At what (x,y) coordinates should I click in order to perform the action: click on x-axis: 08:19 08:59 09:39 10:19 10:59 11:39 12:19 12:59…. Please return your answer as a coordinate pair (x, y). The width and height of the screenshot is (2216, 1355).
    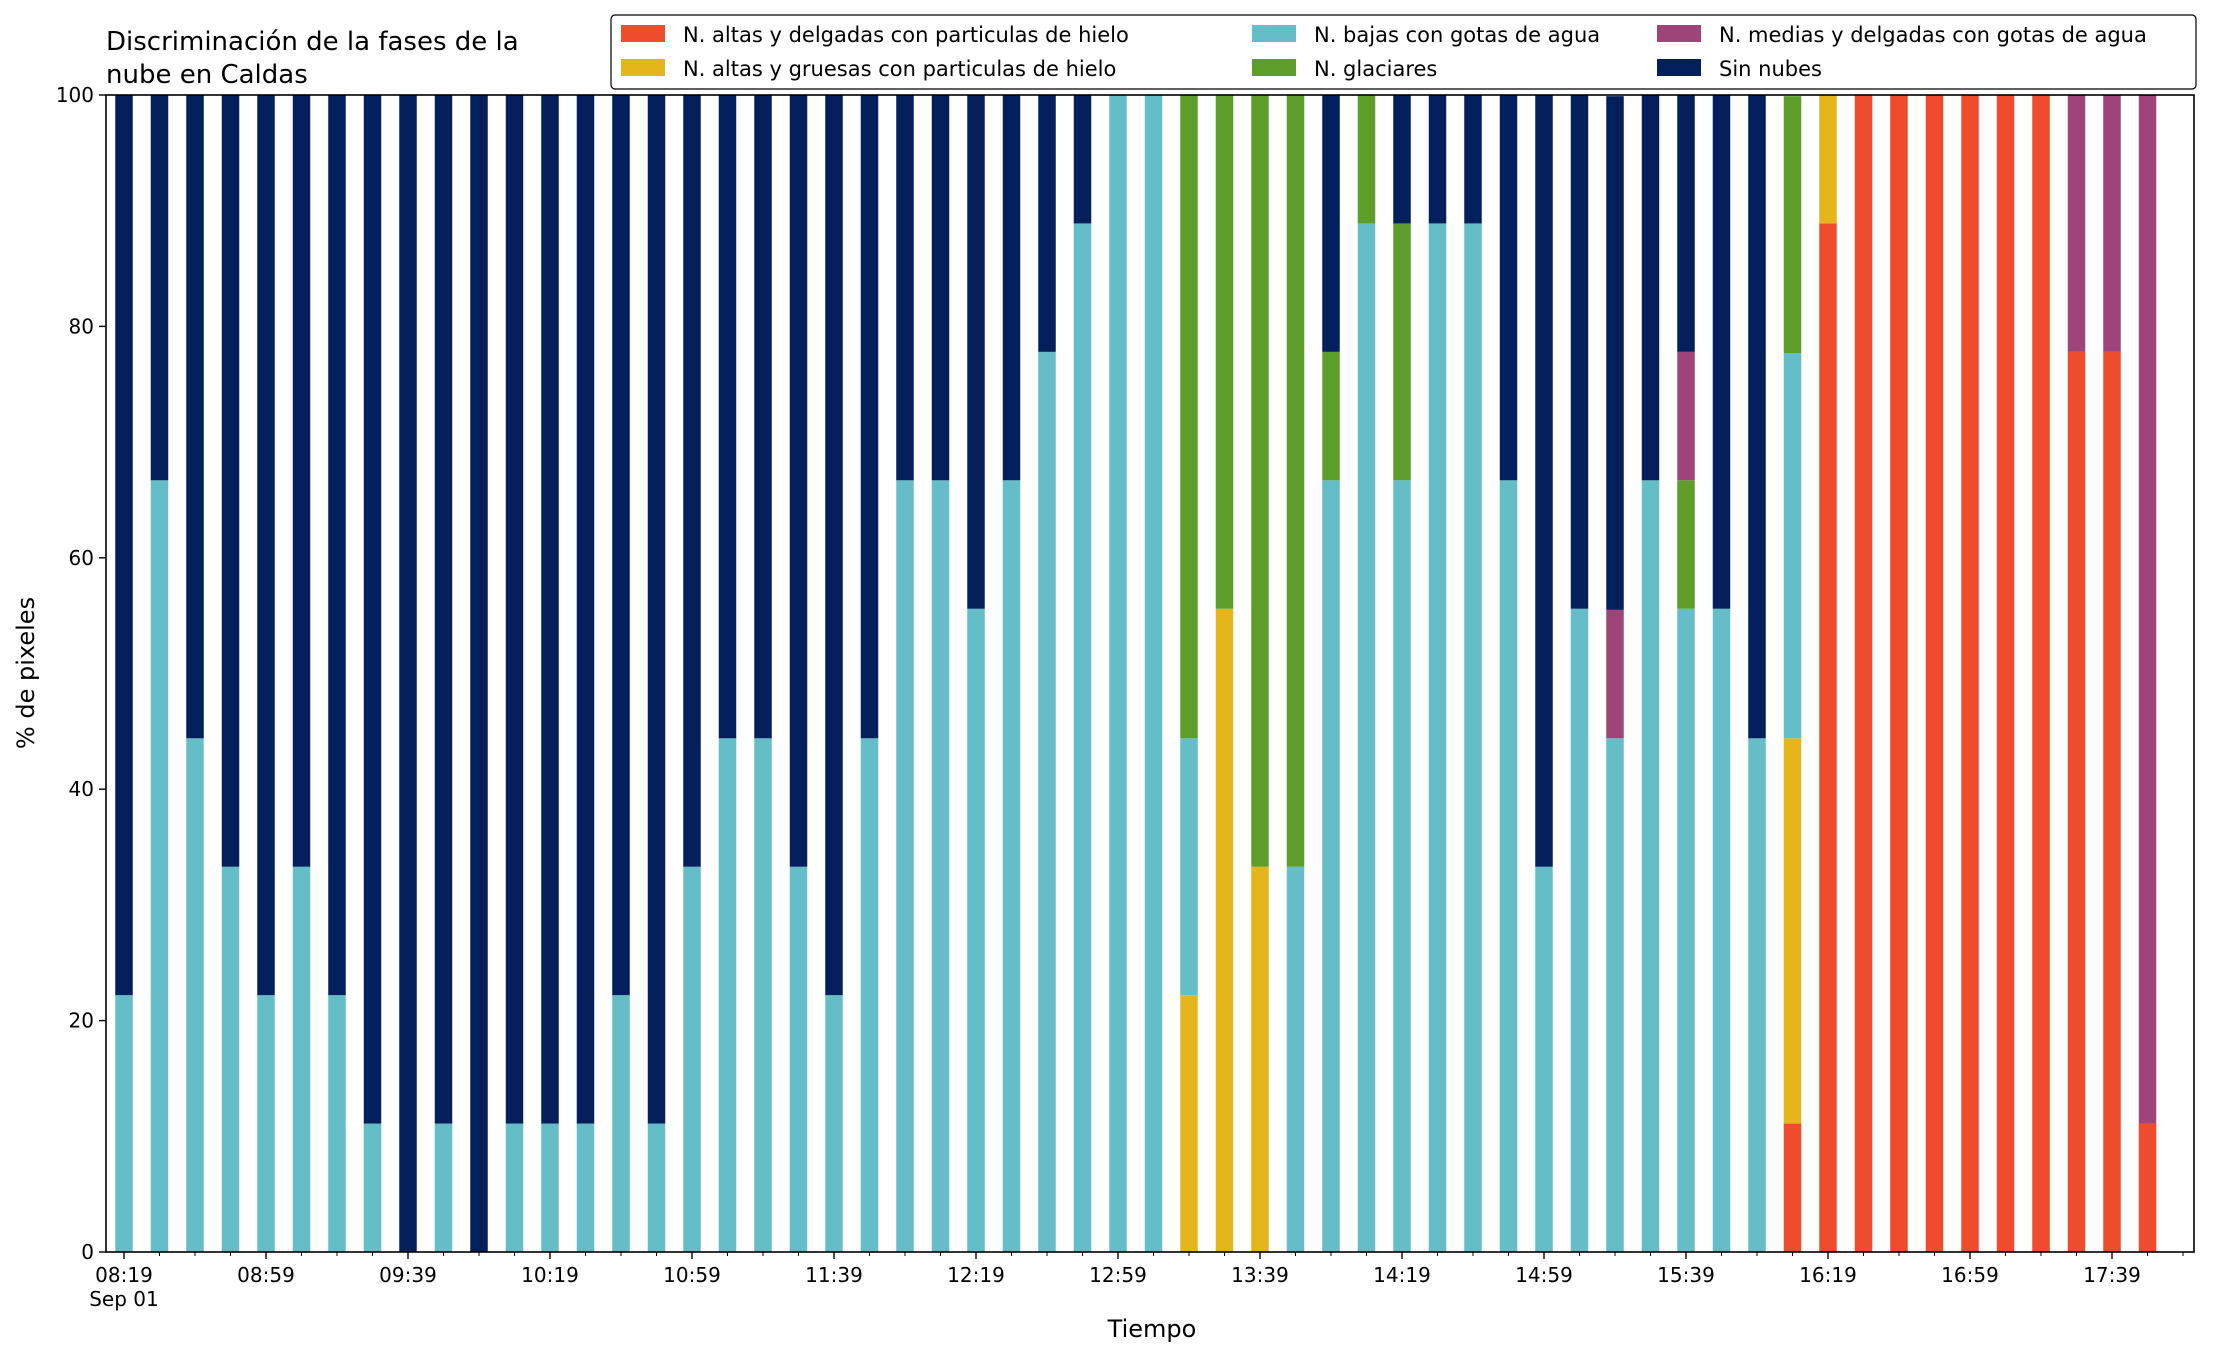
    Looking at the image, I should click on (1136, 1281).